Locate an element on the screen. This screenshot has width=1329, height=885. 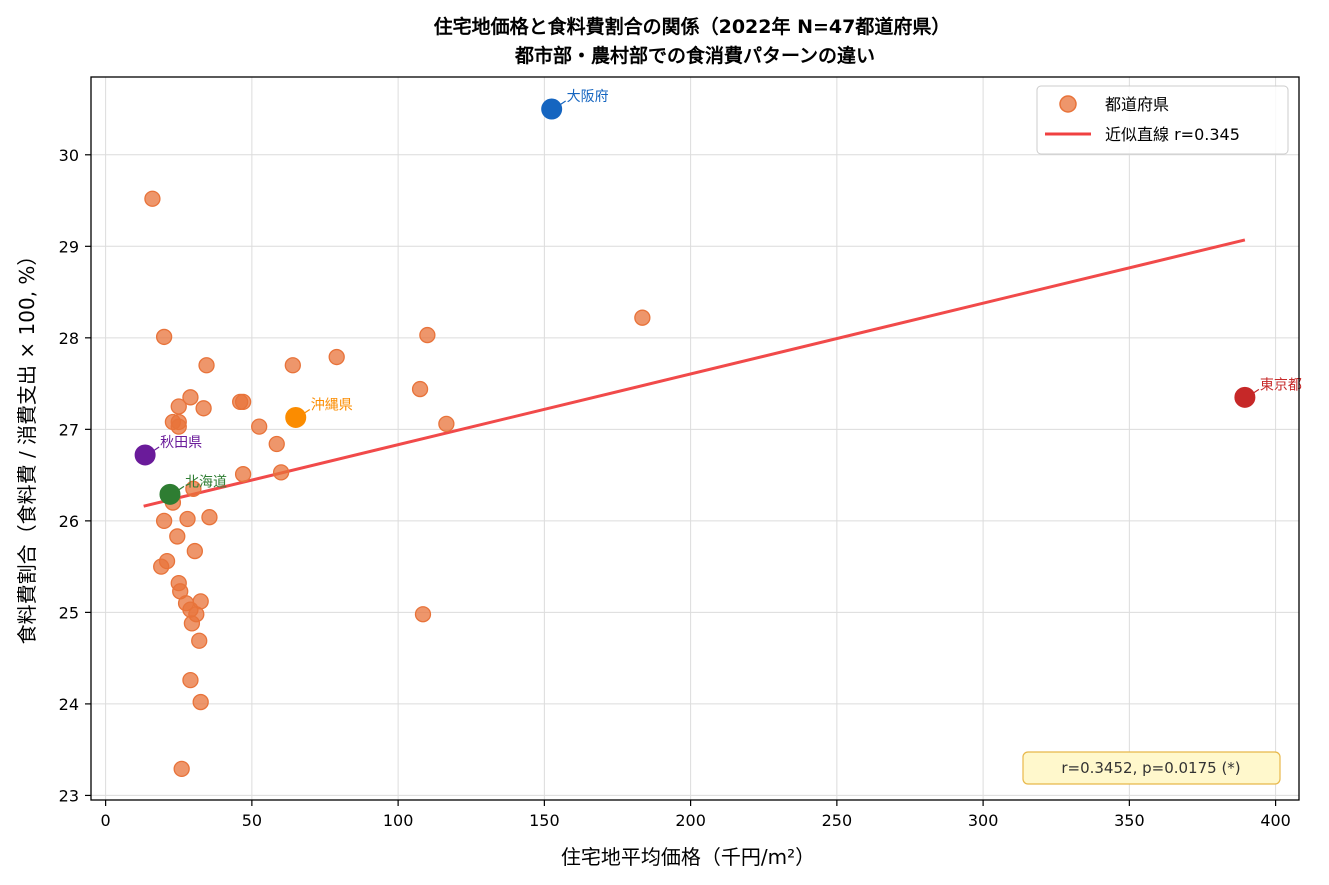
highlight-label: 秋田県 is located at coordinates (181, 443).